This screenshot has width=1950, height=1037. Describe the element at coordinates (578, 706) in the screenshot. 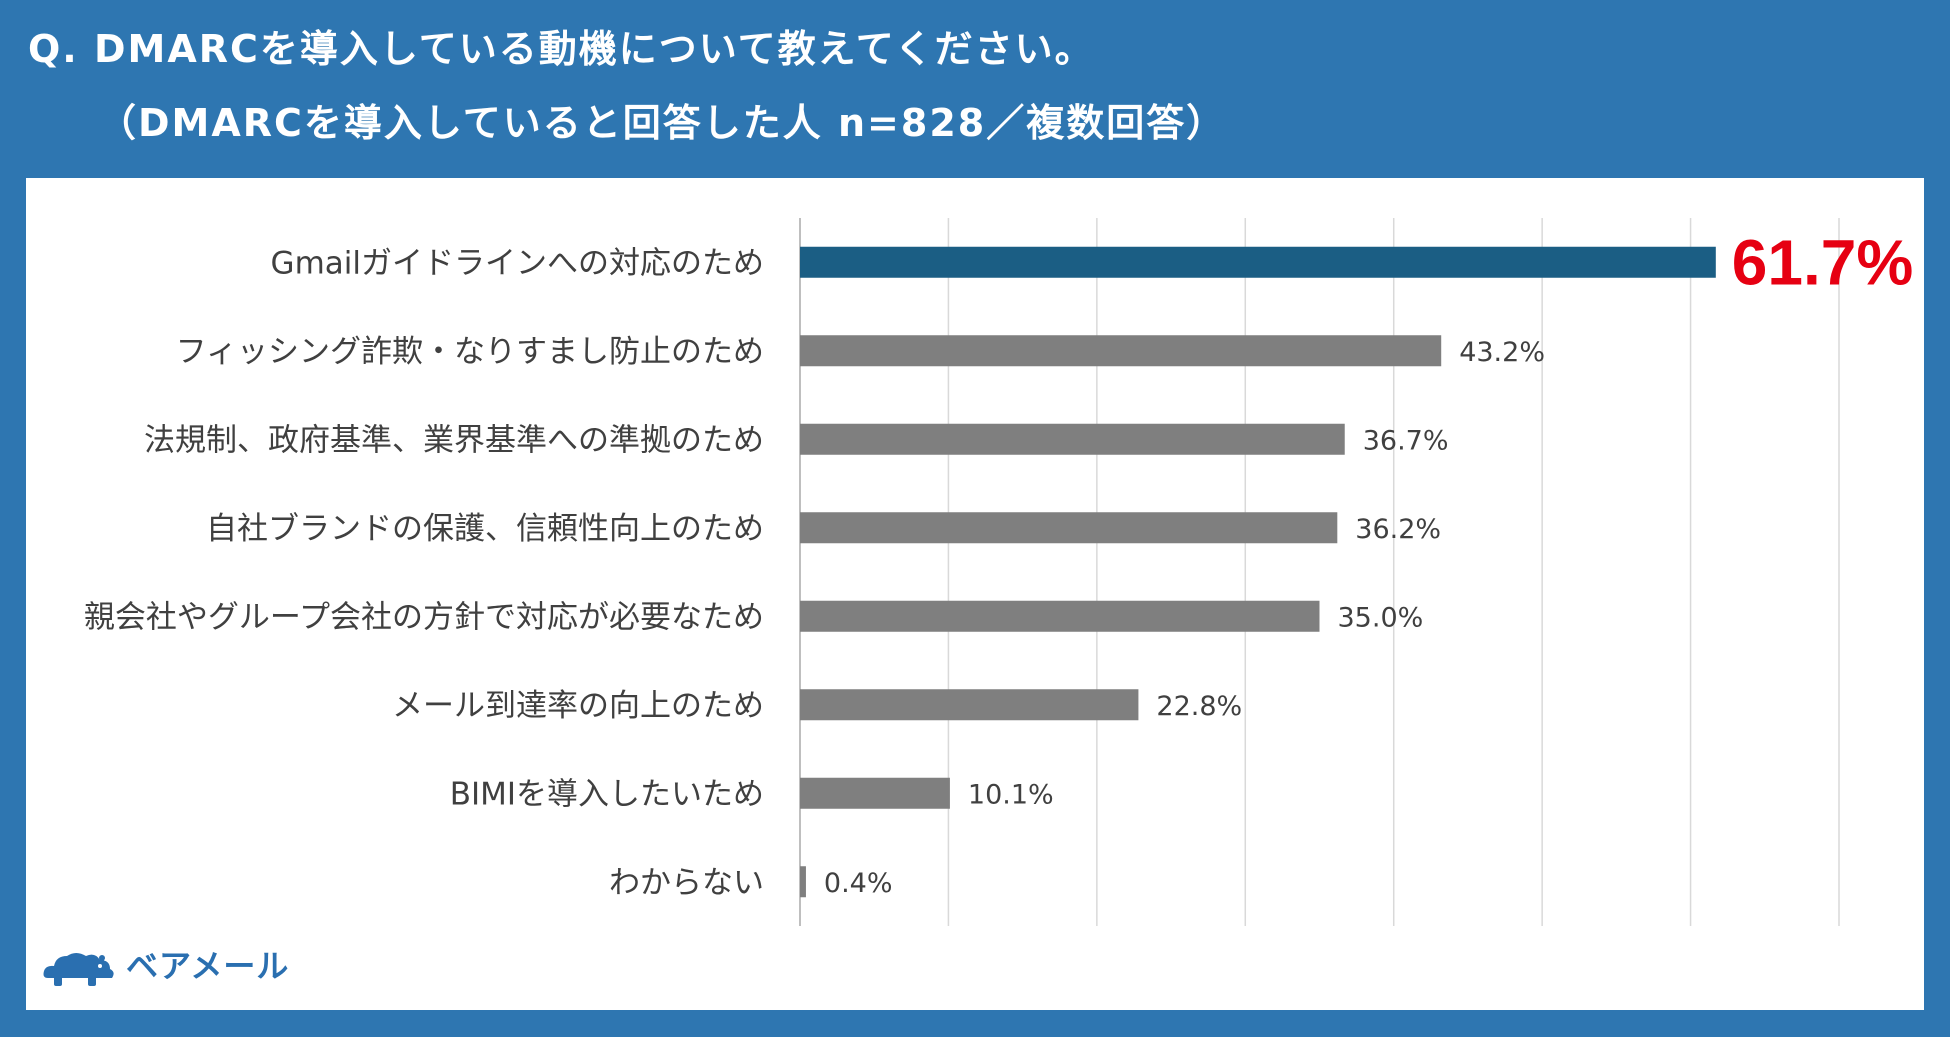

I see `category-label: メール到達率の向上のため` at that location.